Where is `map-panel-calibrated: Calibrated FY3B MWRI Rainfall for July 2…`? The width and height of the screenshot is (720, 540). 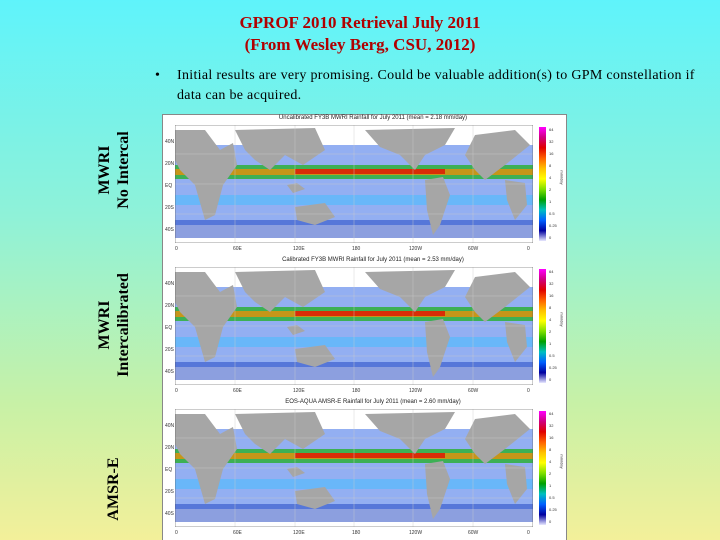
map-panel-calibrated: Calibrated FY3B MWRI Rainfall for July 2… is located at coordinates (365, 325).